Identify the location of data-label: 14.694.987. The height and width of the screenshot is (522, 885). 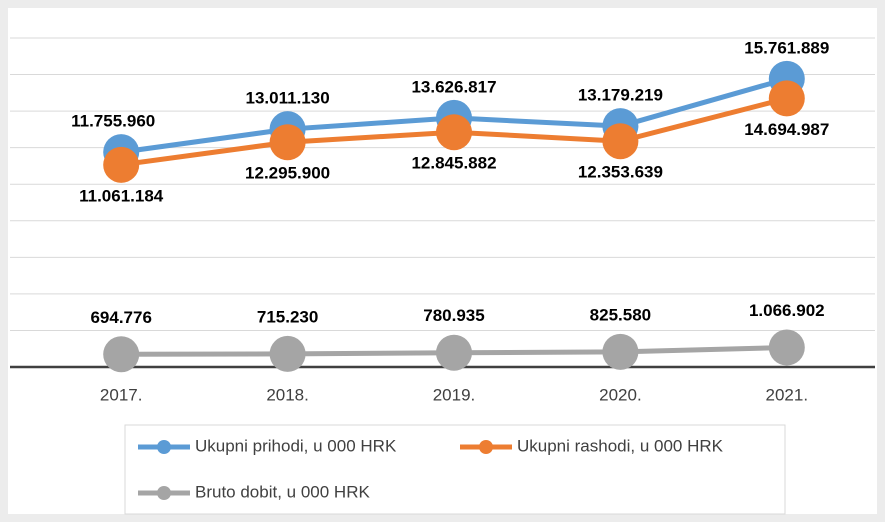
(786, 129).